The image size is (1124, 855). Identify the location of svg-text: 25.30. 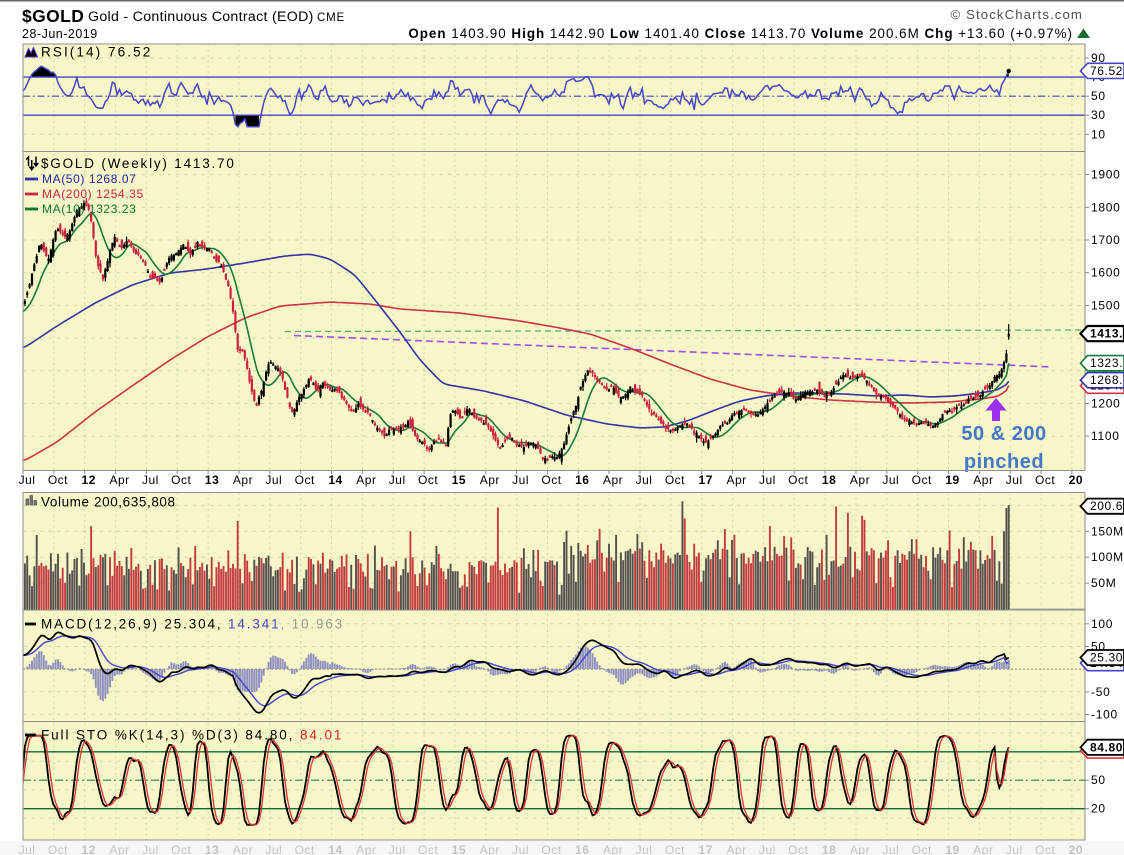
(1106, 658).